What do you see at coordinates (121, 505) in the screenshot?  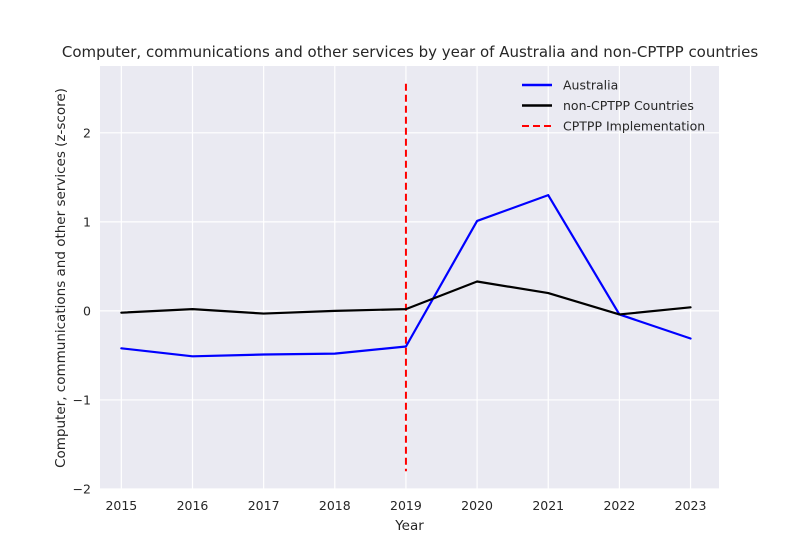 I see `x-tick-label: 2015` at bounding box center [121, 505].